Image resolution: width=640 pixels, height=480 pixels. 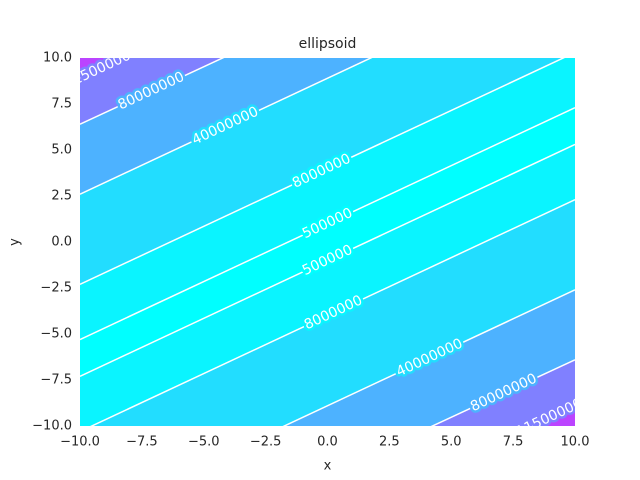 What do you see at coordinates (266, 442) in the screenshot?
I see `x-tick-label: −2.5` at bounding box center [266, 442].